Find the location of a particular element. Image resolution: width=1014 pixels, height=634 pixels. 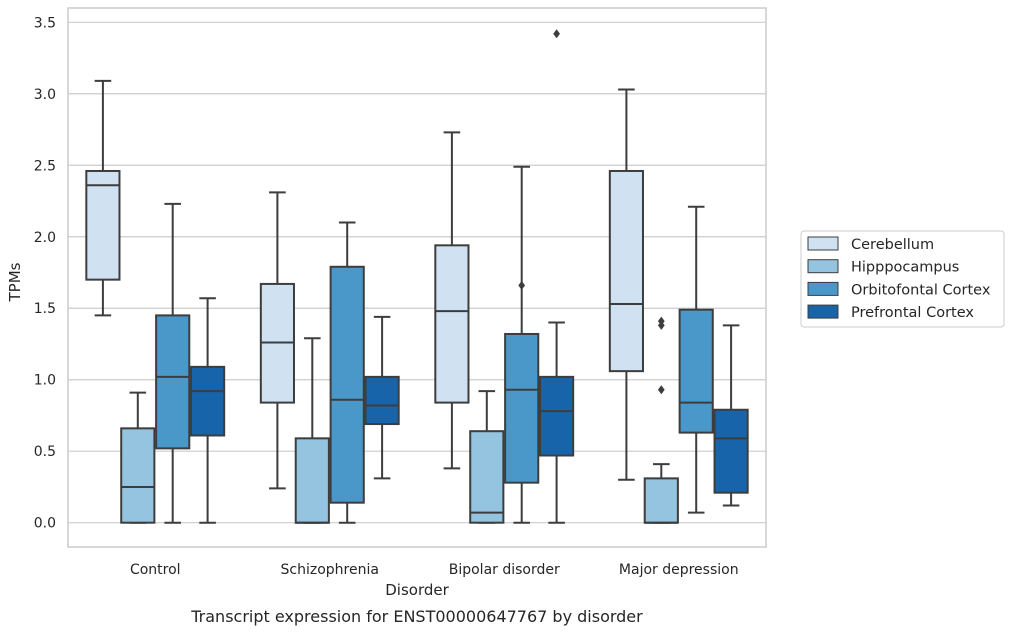

x-axis-label: Disorder is located at coordinates (417, 590).